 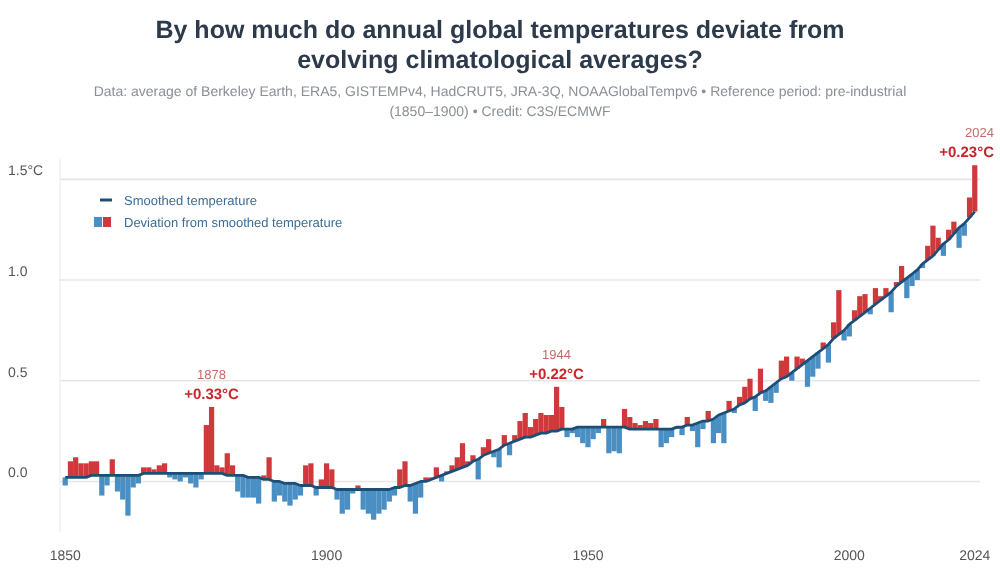 What do you see at coordinates (500, 45) in the screenshot?
I see `chart-title: By how much do annual global temperatures deviate from evolving climatological averages?` at bounding box center [500, 45].